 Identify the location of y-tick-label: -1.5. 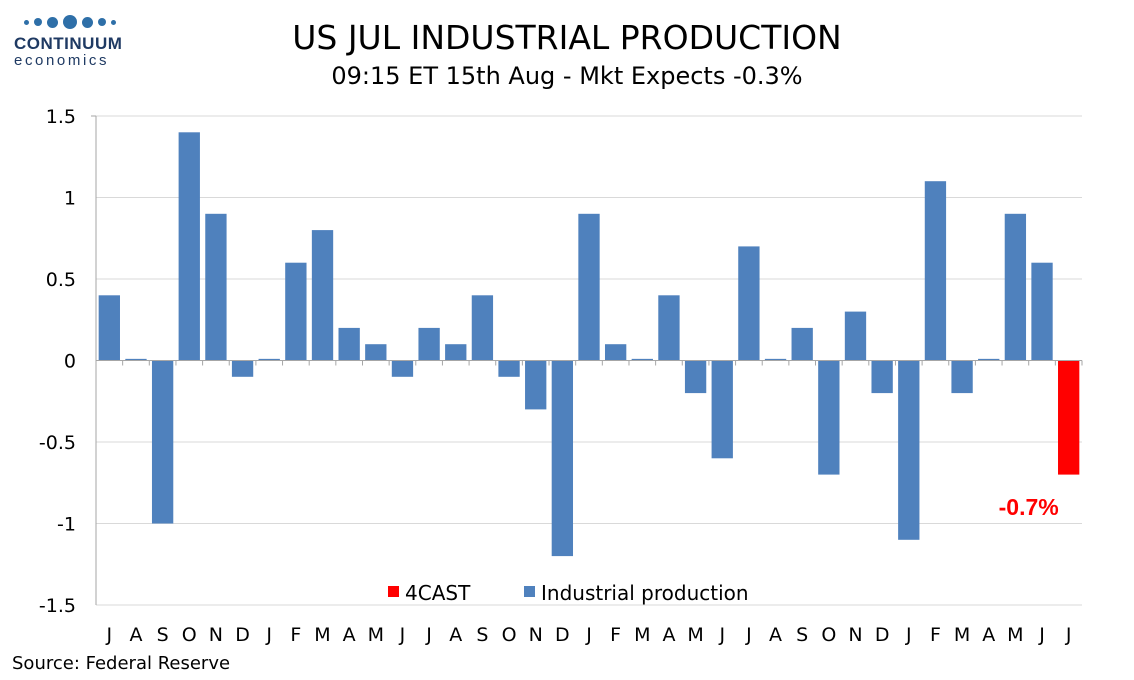
(57, 606).